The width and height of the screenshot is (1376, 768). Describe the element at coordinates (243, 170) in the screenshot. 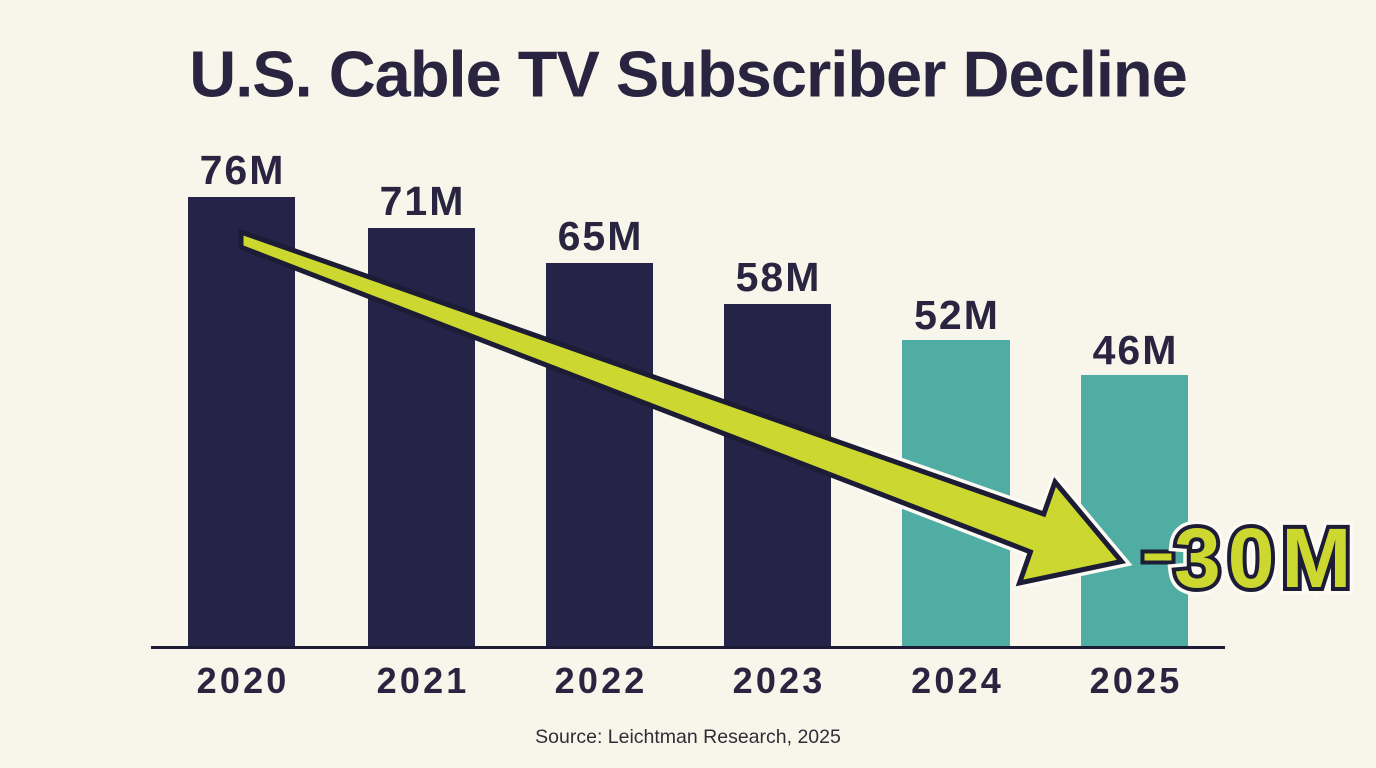

I see `svg-text: 76M` at that location.